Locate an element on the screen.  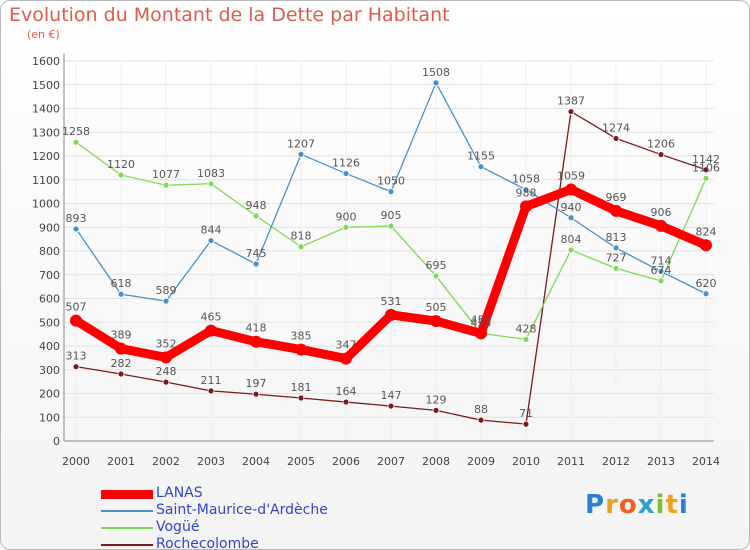
data-label: 1083 is located at coordinates (211, 173).